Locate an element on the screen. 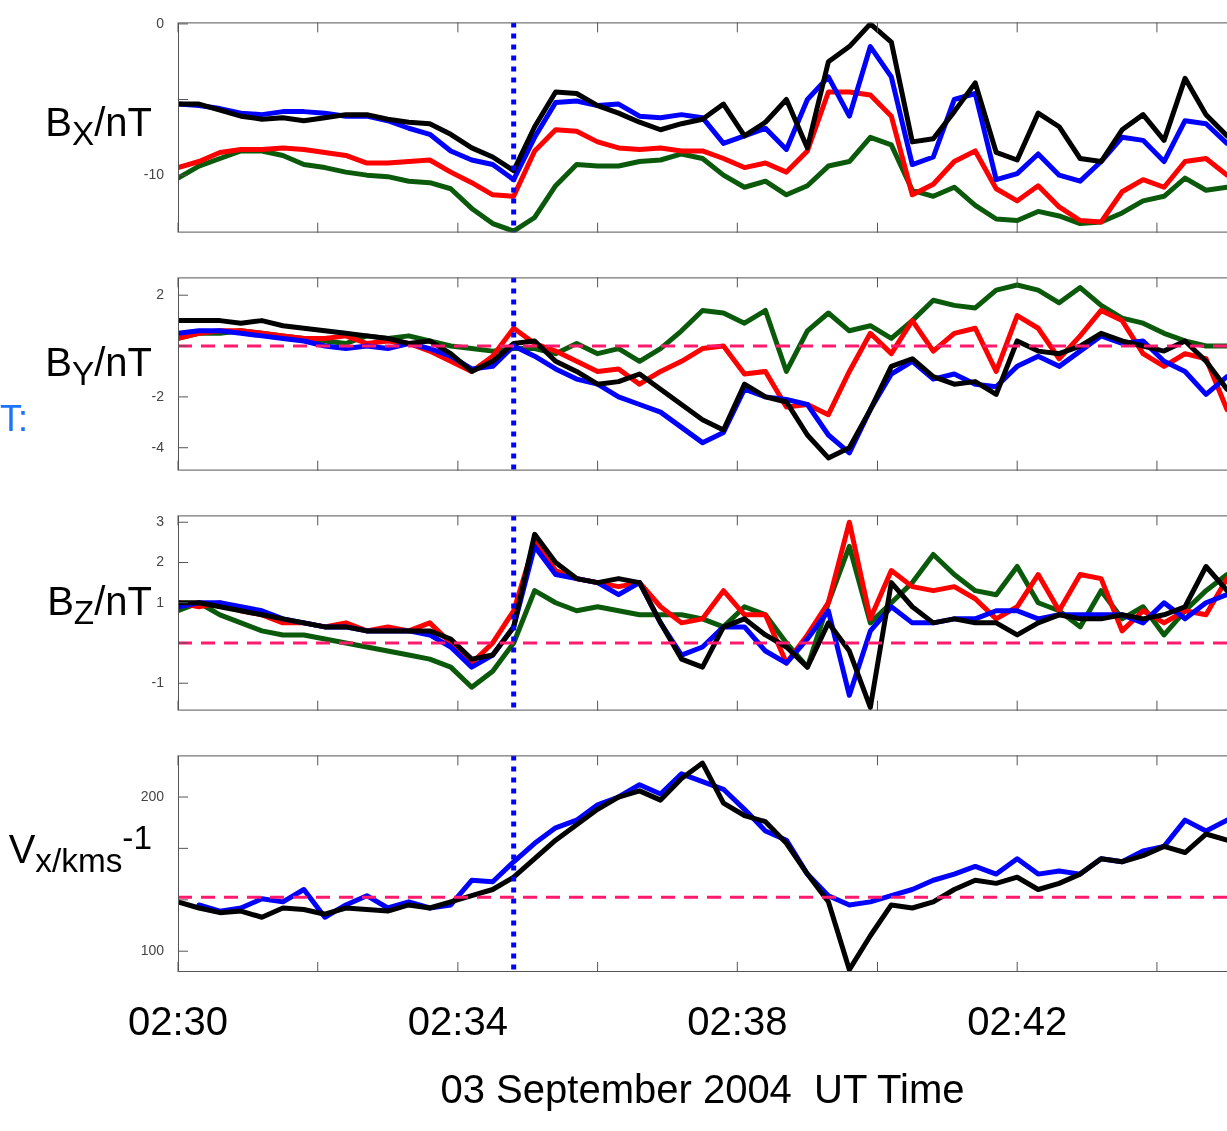  y-tick-label: 3 is located at coordinates (160, 521).